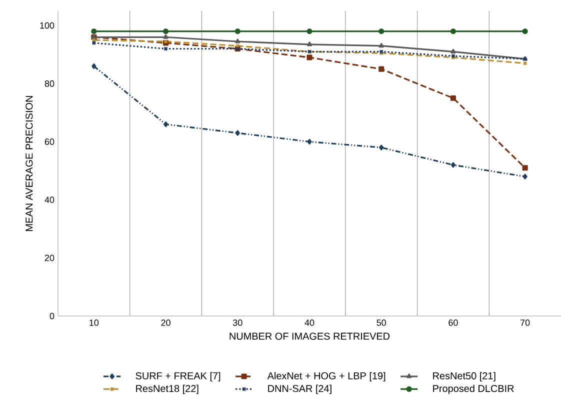 The height and width of the screenshot is (407, 561). What do you see at coordinates (326, 377) in the screenshot?
I see `legend-label: AlexNet + HOG + LBP [19]` at bounding box center [326, 377].